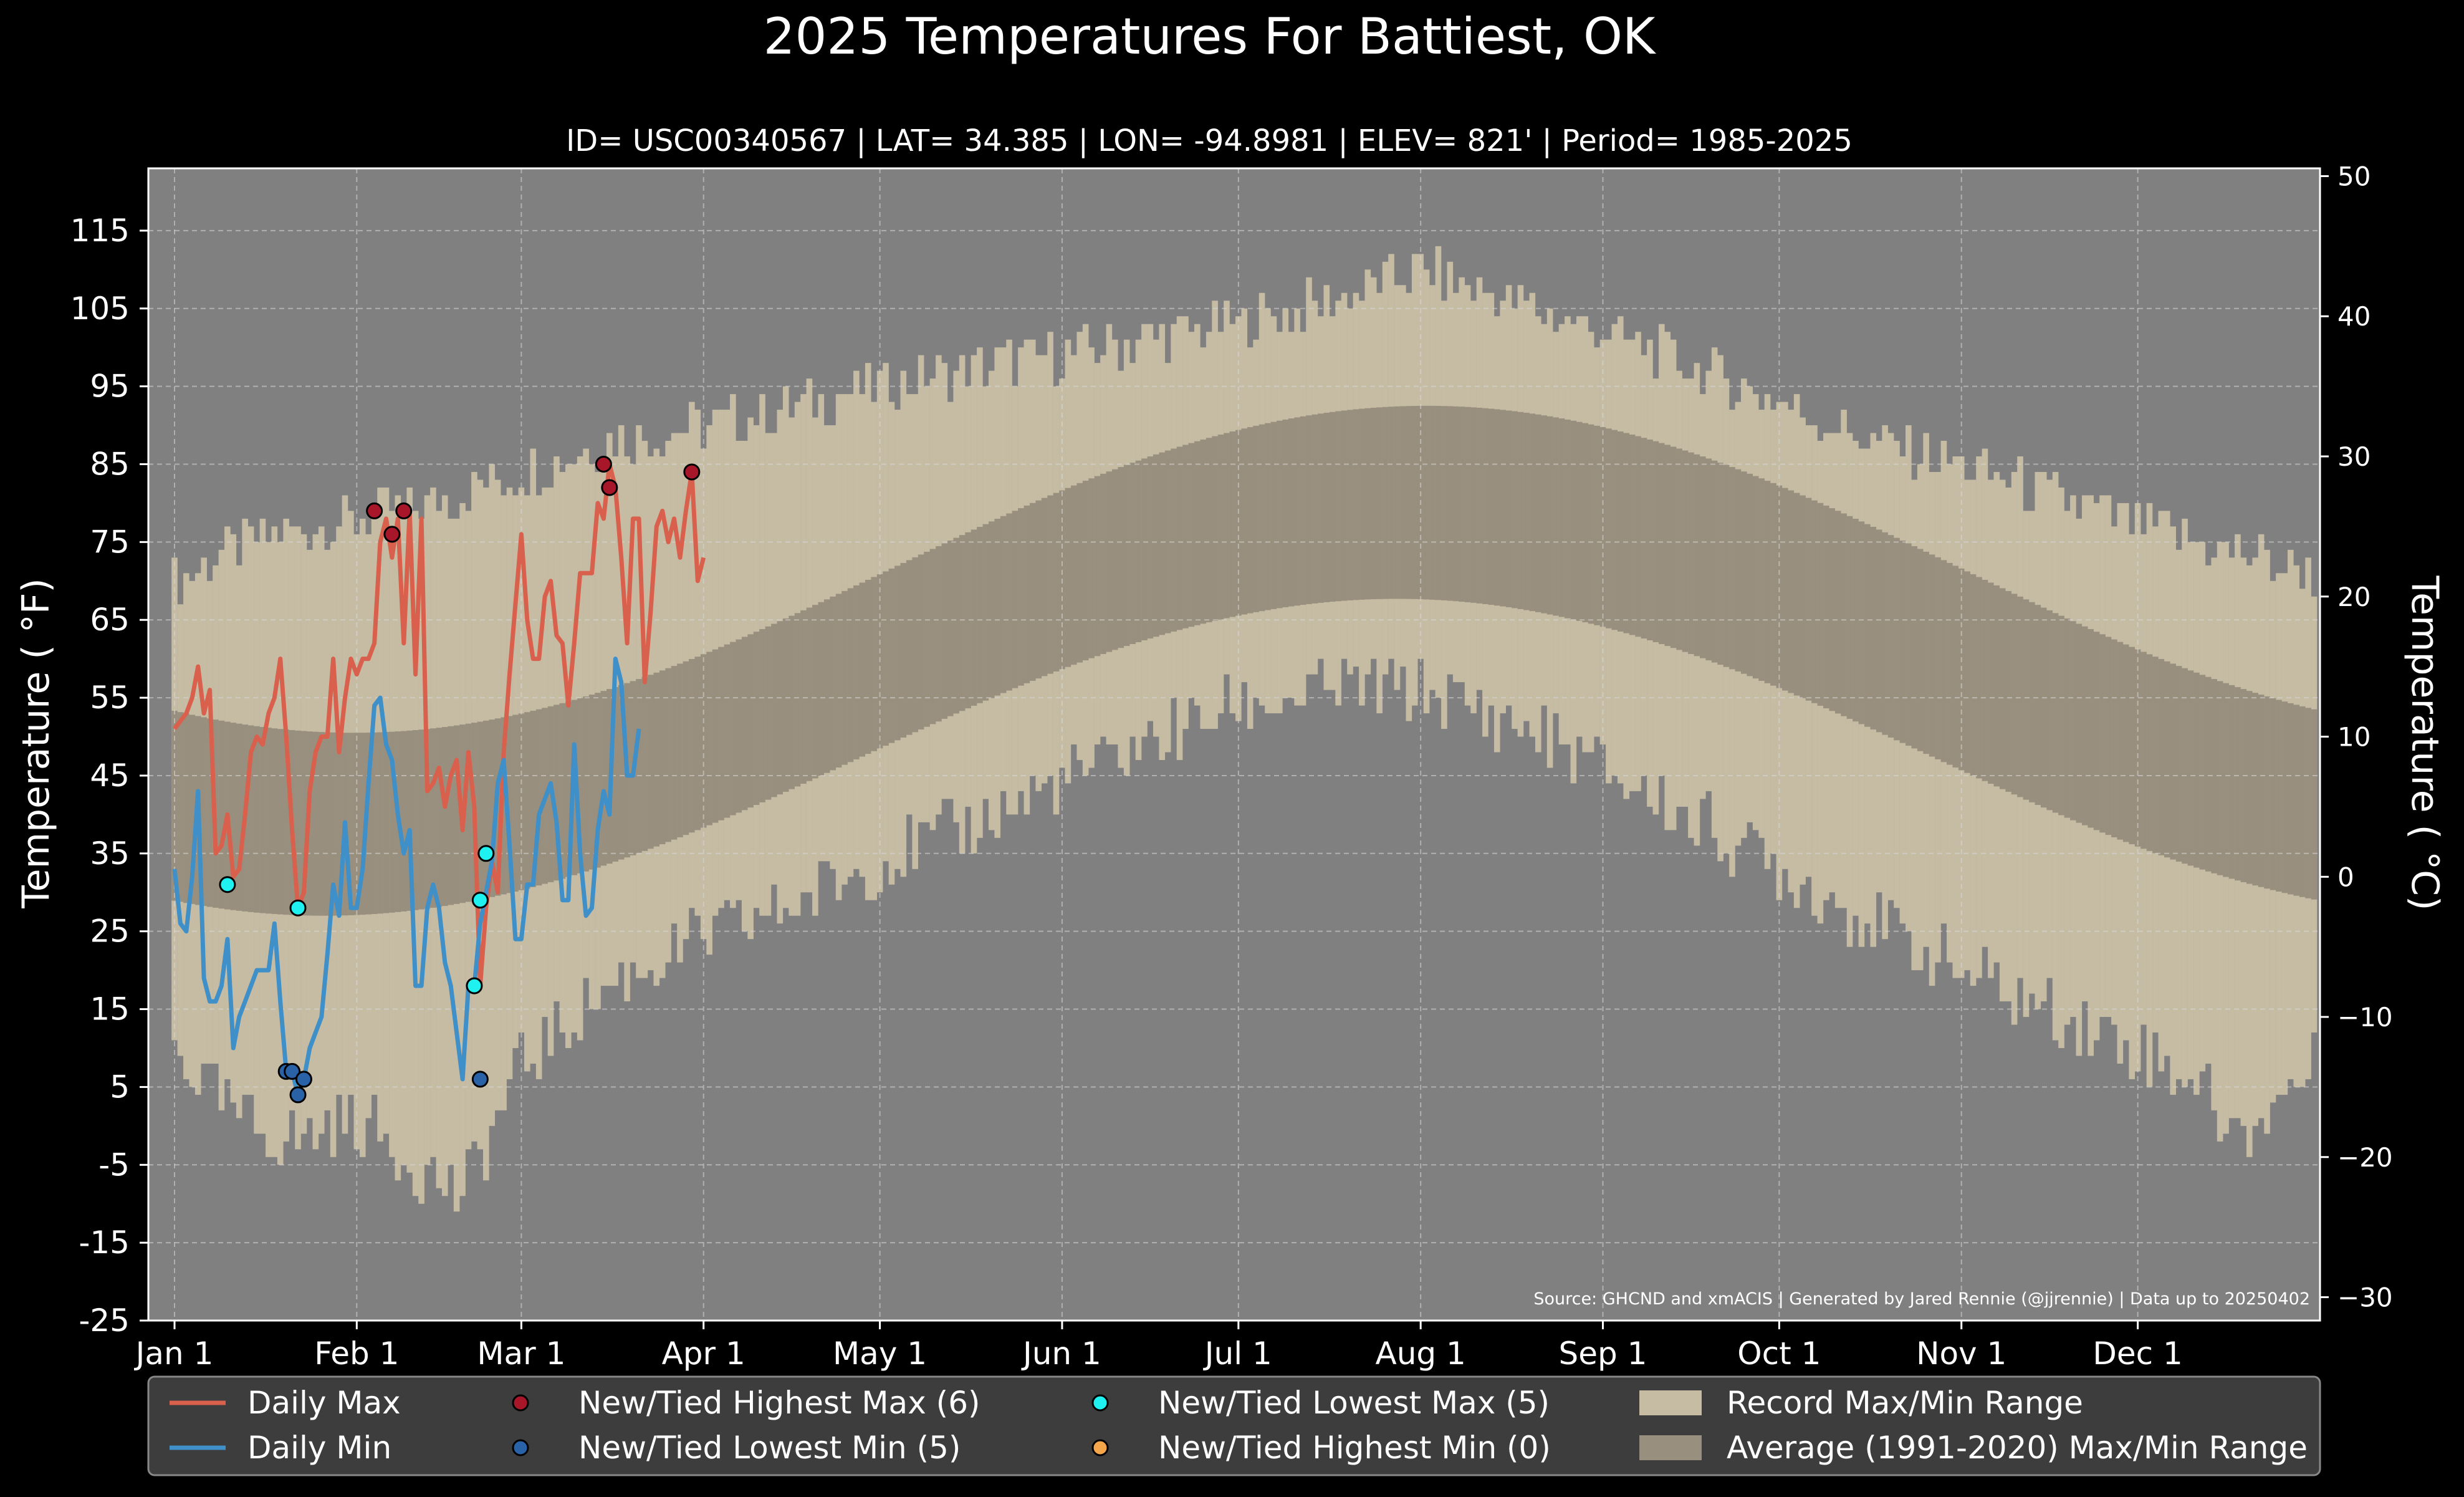 This screenshot has width=2464, height=1497. Describe the element at coordinates (1961, 1354) in the screenshot. I see `x-tick-label: Nov 1` at that location.